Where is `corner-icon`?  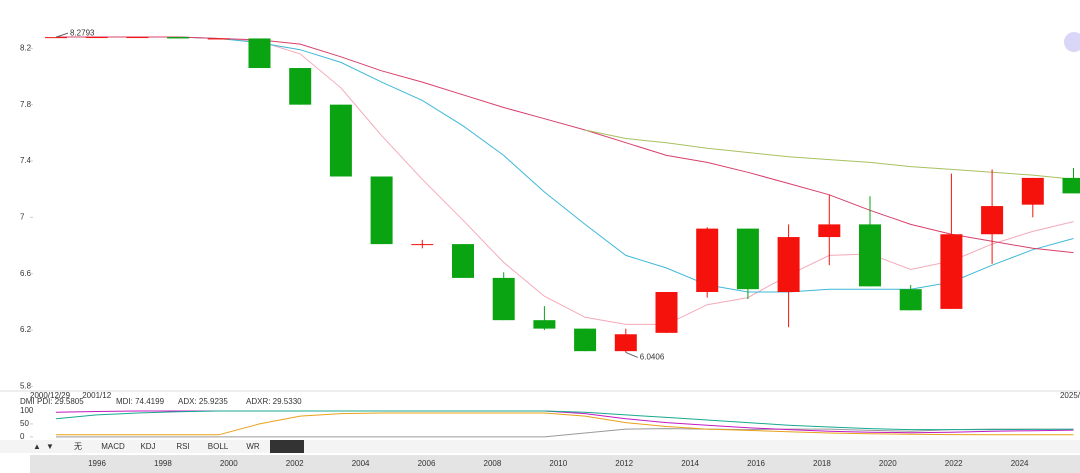
corner-icon is located at coordinates (1072, 42).